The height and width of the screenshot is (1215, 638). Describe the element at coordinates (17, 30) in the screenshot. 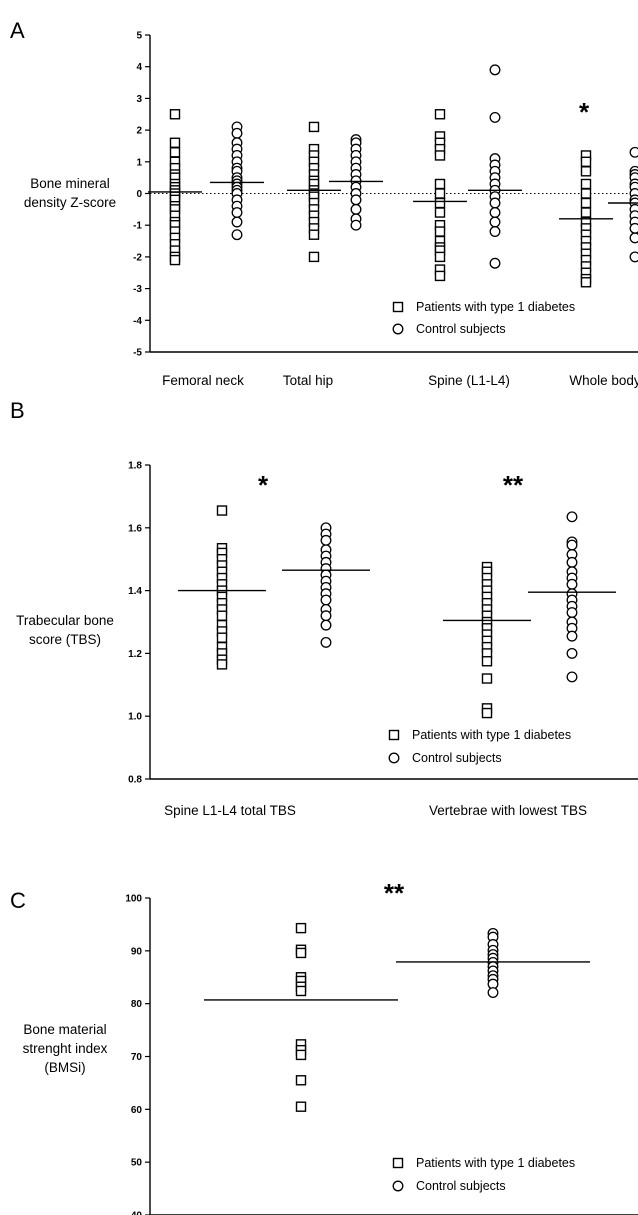

I see `panel-letter: A` at that location.